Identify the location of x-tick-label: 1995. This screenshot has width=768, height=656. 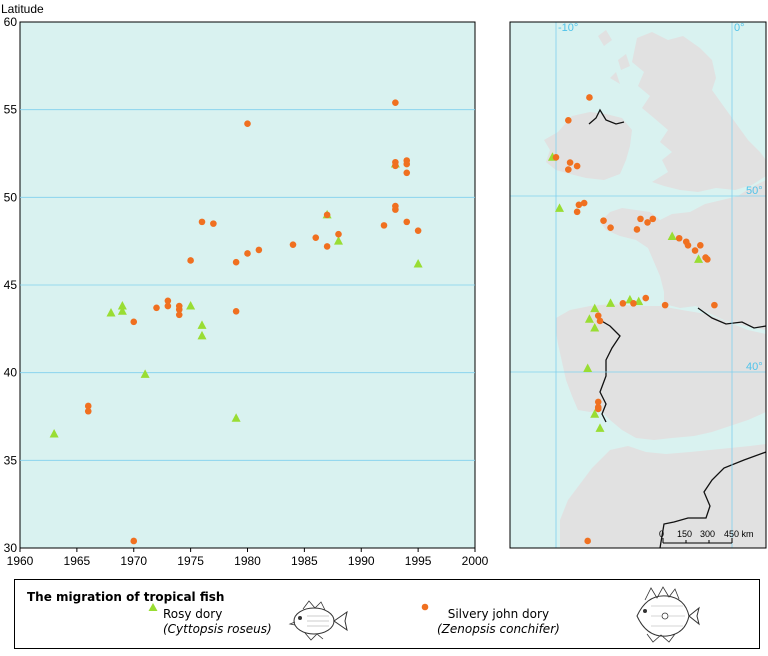
(418, 561).